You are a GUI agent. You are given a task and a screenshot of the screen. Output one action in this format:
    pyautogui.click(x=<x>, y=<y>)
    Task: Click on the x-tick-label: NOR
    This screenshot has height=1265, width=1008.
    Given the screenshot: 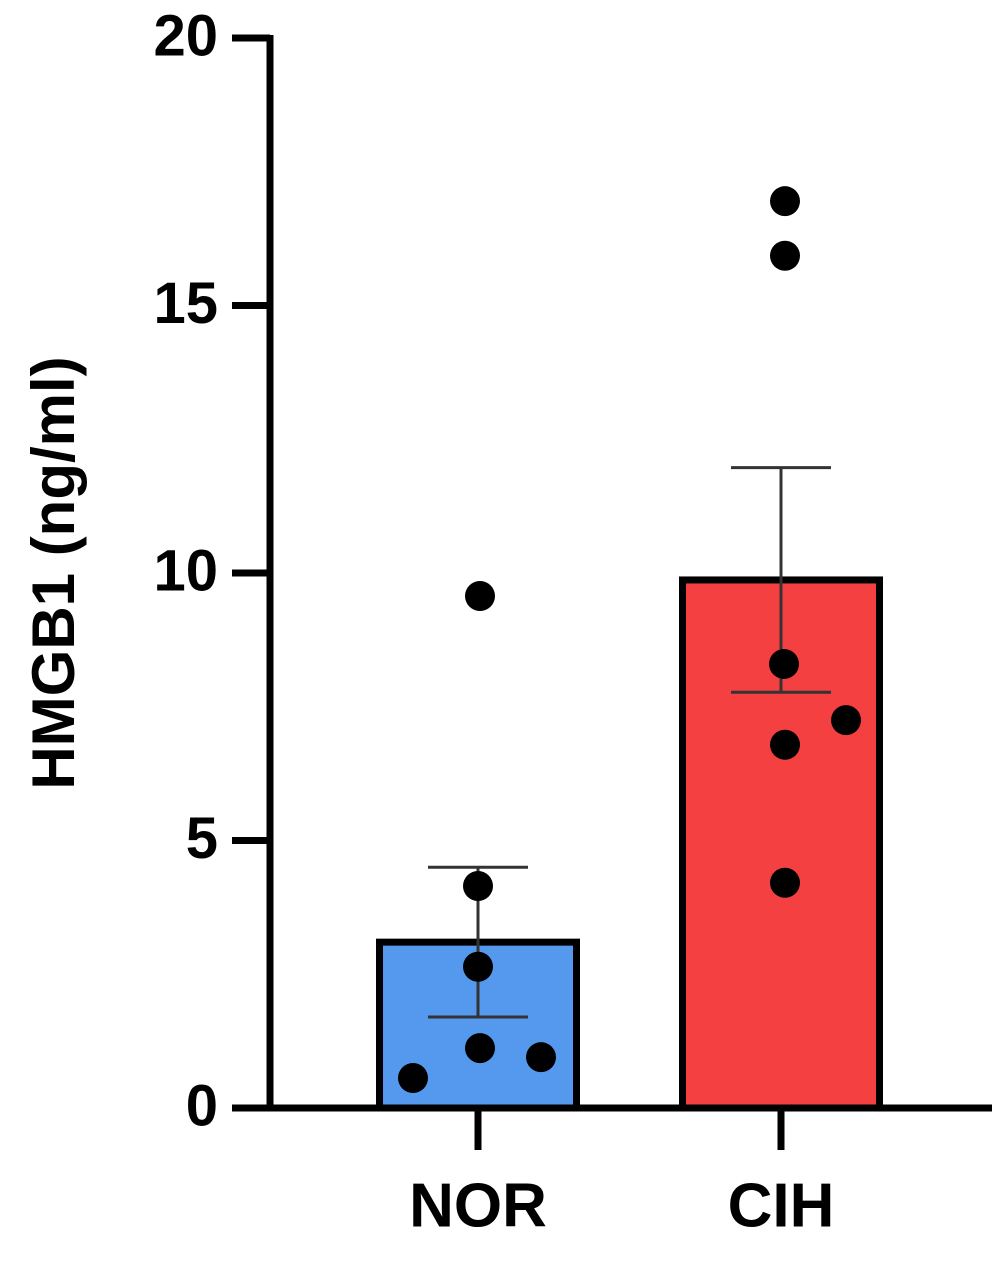 What is the action you would take?
    pyautogui.click(x=478, y=1205)
    